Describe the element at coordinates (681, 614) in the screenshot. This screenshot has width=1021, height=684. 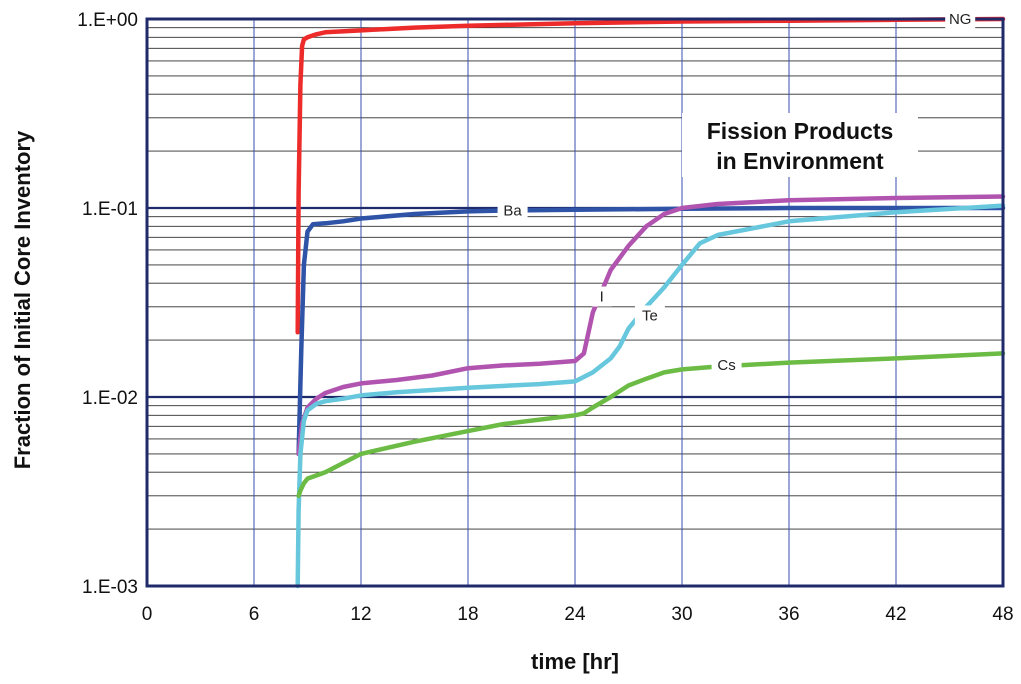
I see `x-tick-label: 30` at that location.